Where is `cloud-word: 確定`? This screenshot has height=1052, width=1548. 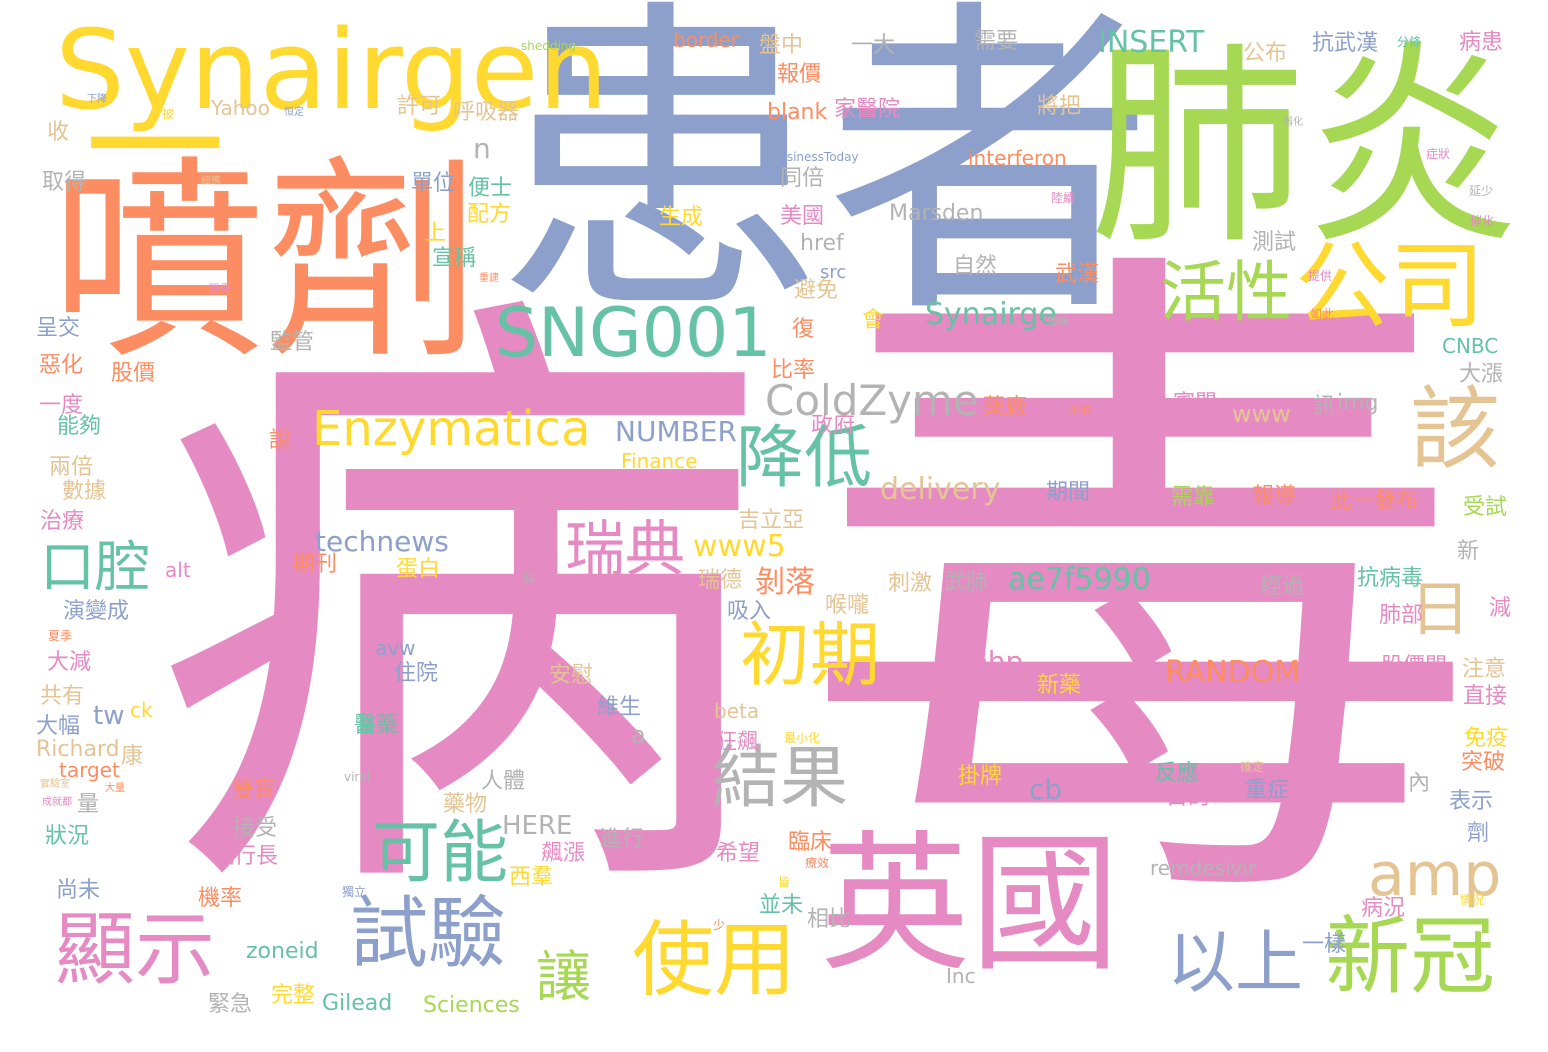
cloud-word: 確定 is located at coordinates (1252, 767).